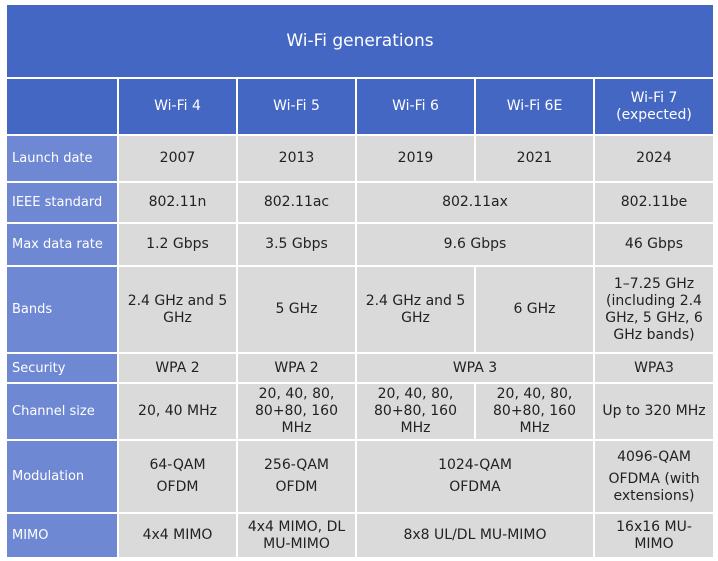 Image resolution: width=718 pixels, height=561 pixels. I want to click on cell: Up to 320 MHz, so click(654, 411).